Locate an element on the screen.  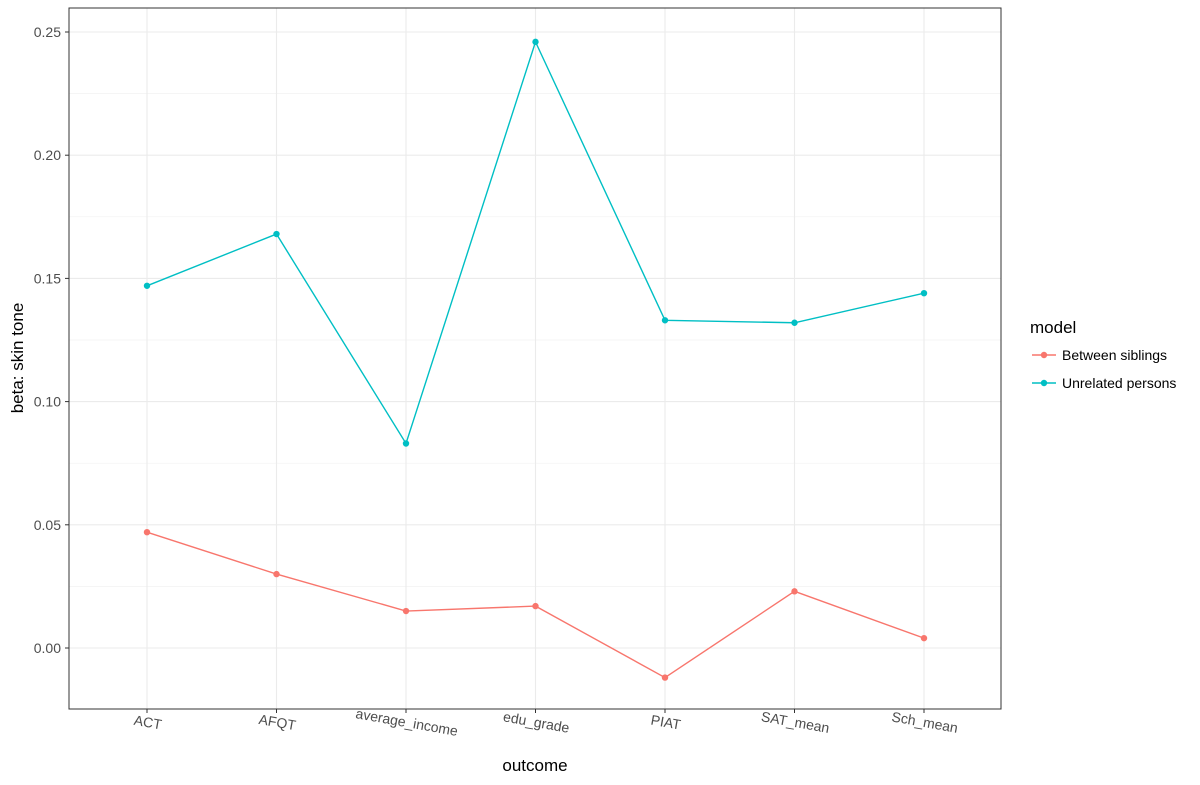
x-tick-label-4: PIAT is located at coordinates (666, 722).